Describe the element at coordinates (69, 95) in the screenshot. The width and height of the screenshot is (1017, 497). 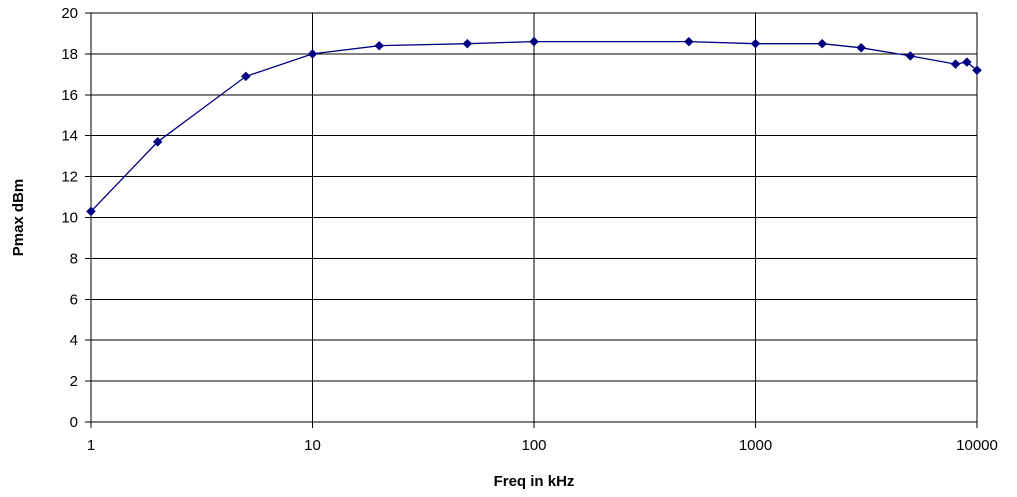
I see `y-tick-label: 16` at that location.